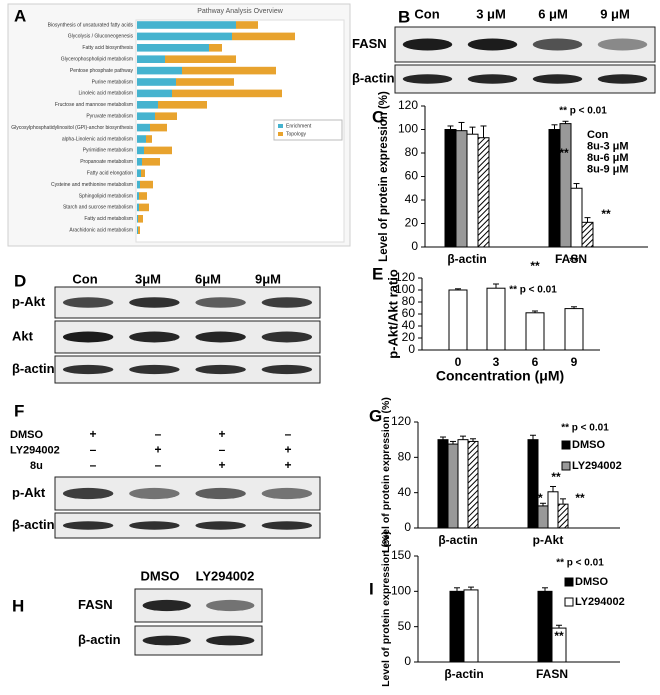  Describe the element at coordinates (160, 575) in the screenshot. I see `lane-label: DMSO` at that location.